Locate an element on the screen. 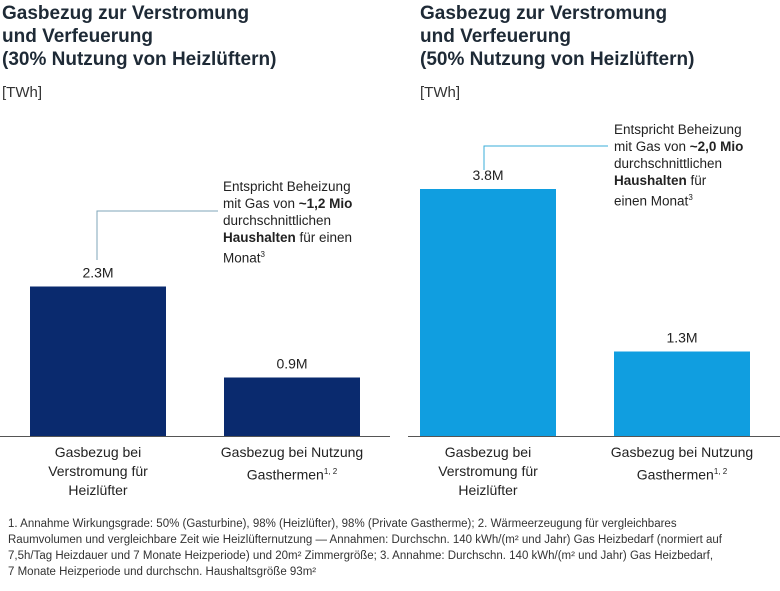 This screenshot has height=591, width=780. annotation-segment: ~2,0 Mio is located at coordinates (716, 146).